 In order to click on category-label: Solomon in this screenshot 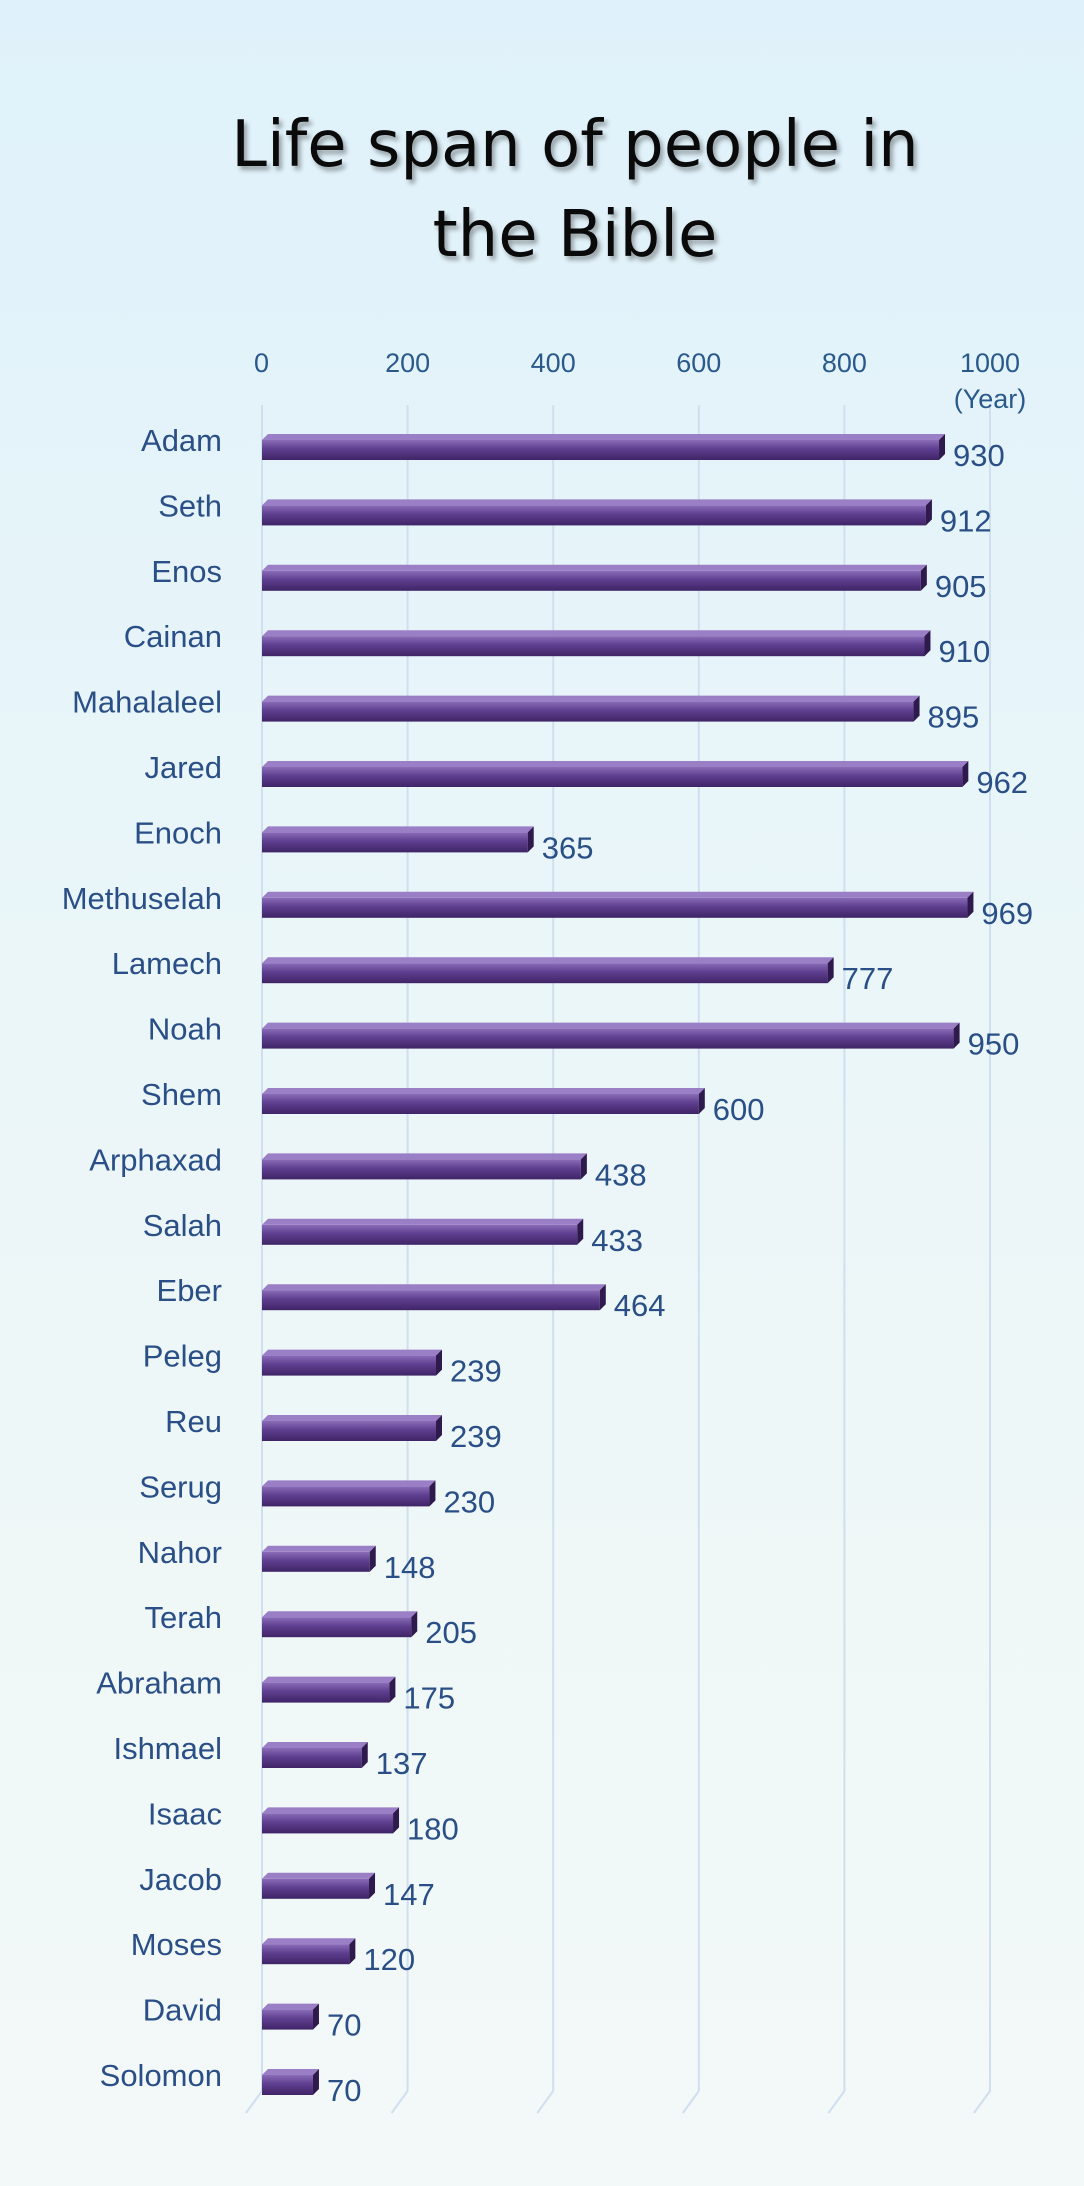, I will do `click(161, 2075)`.